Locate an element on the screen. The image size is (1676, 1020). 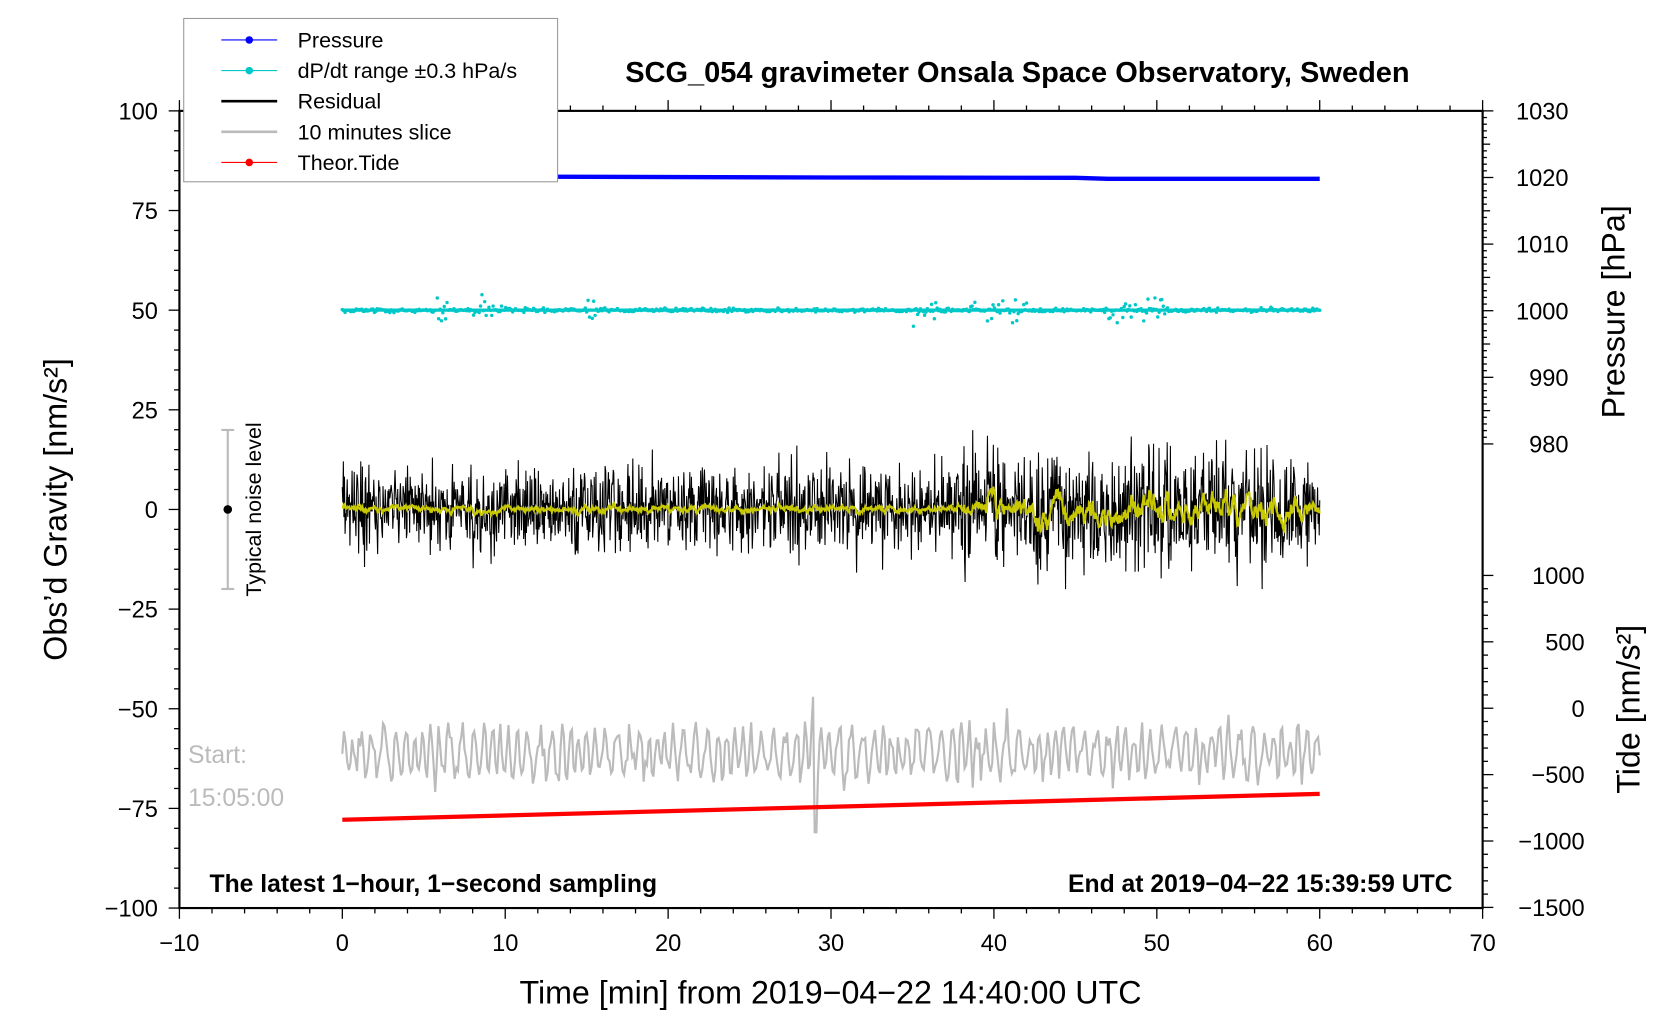
x-tick-label: 0 is located at coordinates (342, 944).